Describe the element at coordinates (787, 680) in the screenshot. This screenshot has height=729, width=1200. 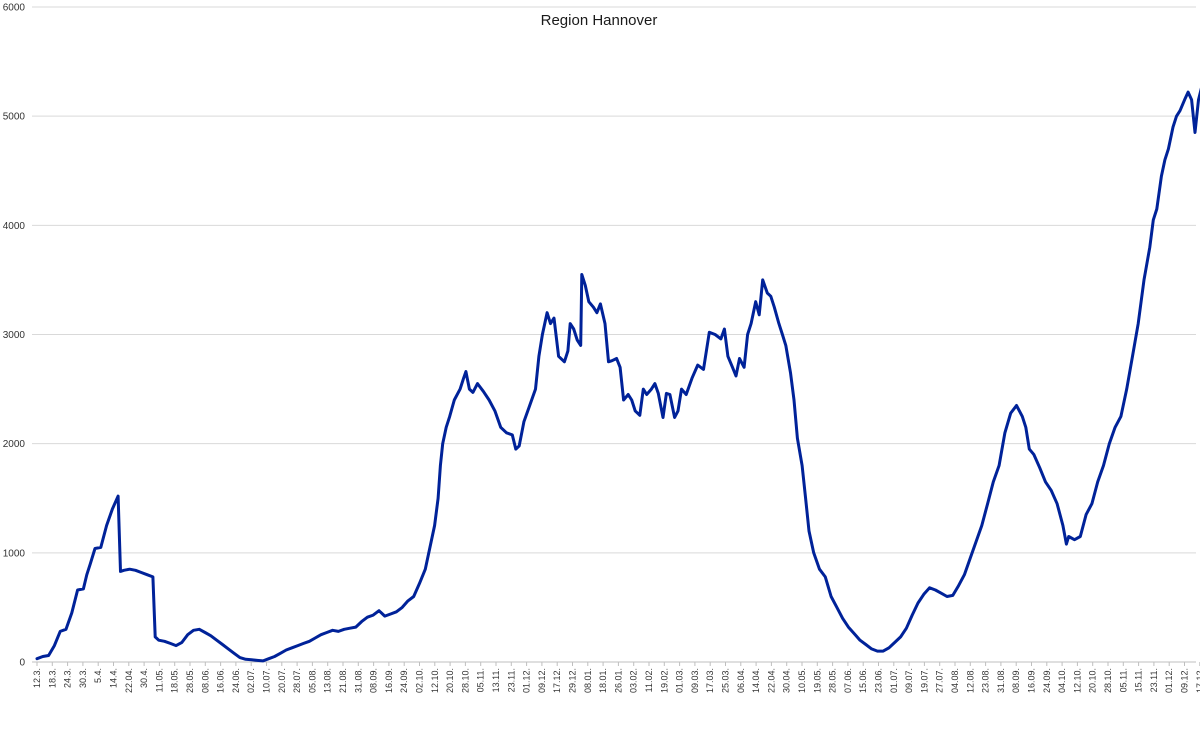
I see `x-tick-label: 30.04.` at that location.